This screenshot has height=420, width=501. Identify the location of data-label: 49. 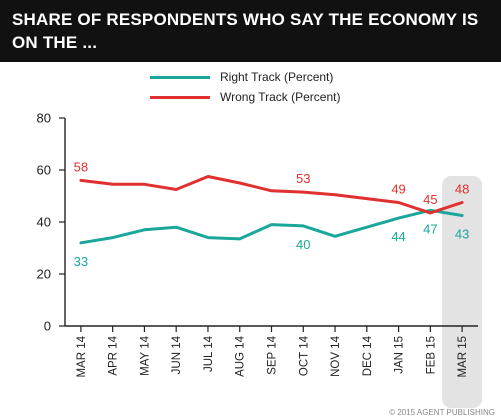
(398, 189).